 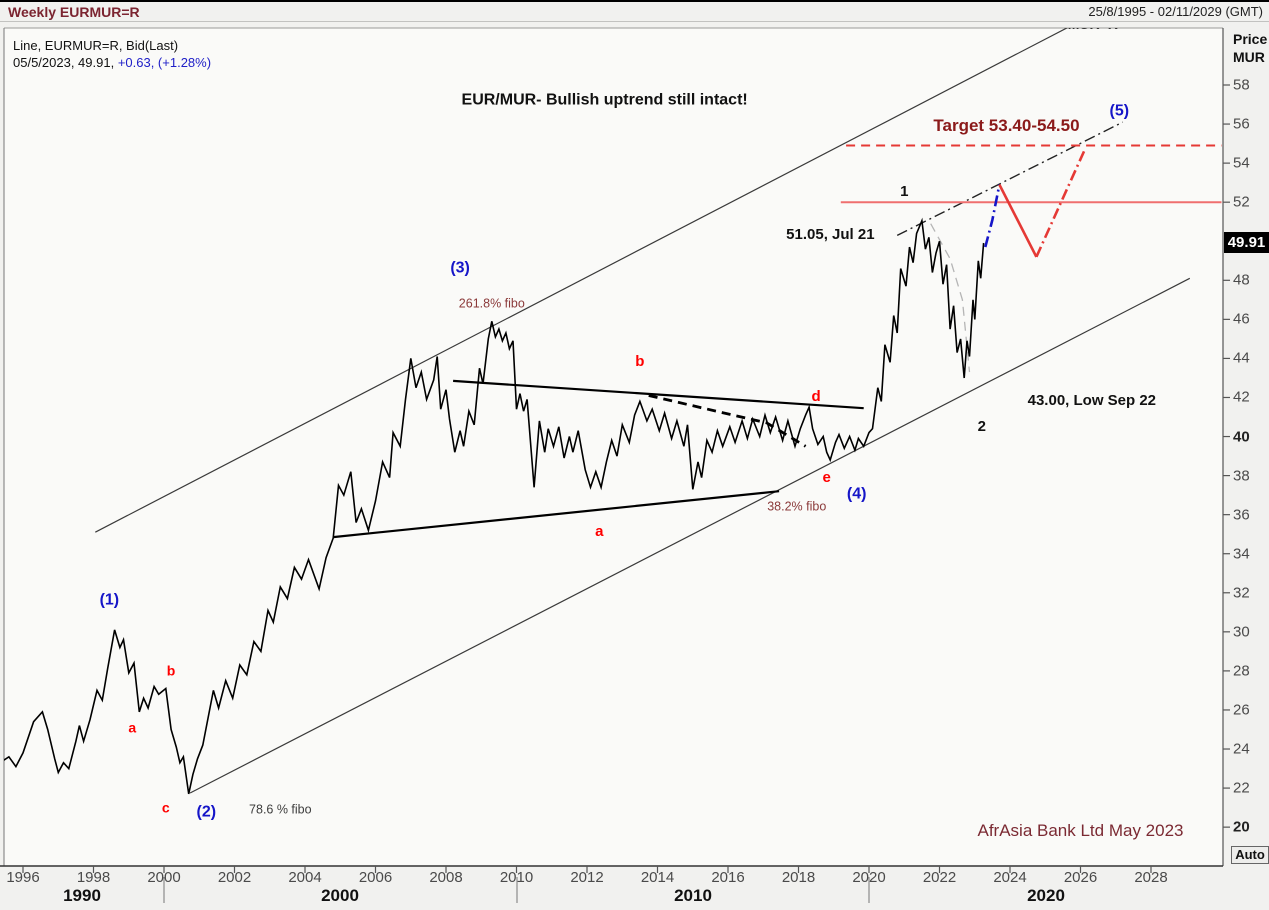 I want to click on x-tick-label-2022: 2022, so click(x=939, y=877).